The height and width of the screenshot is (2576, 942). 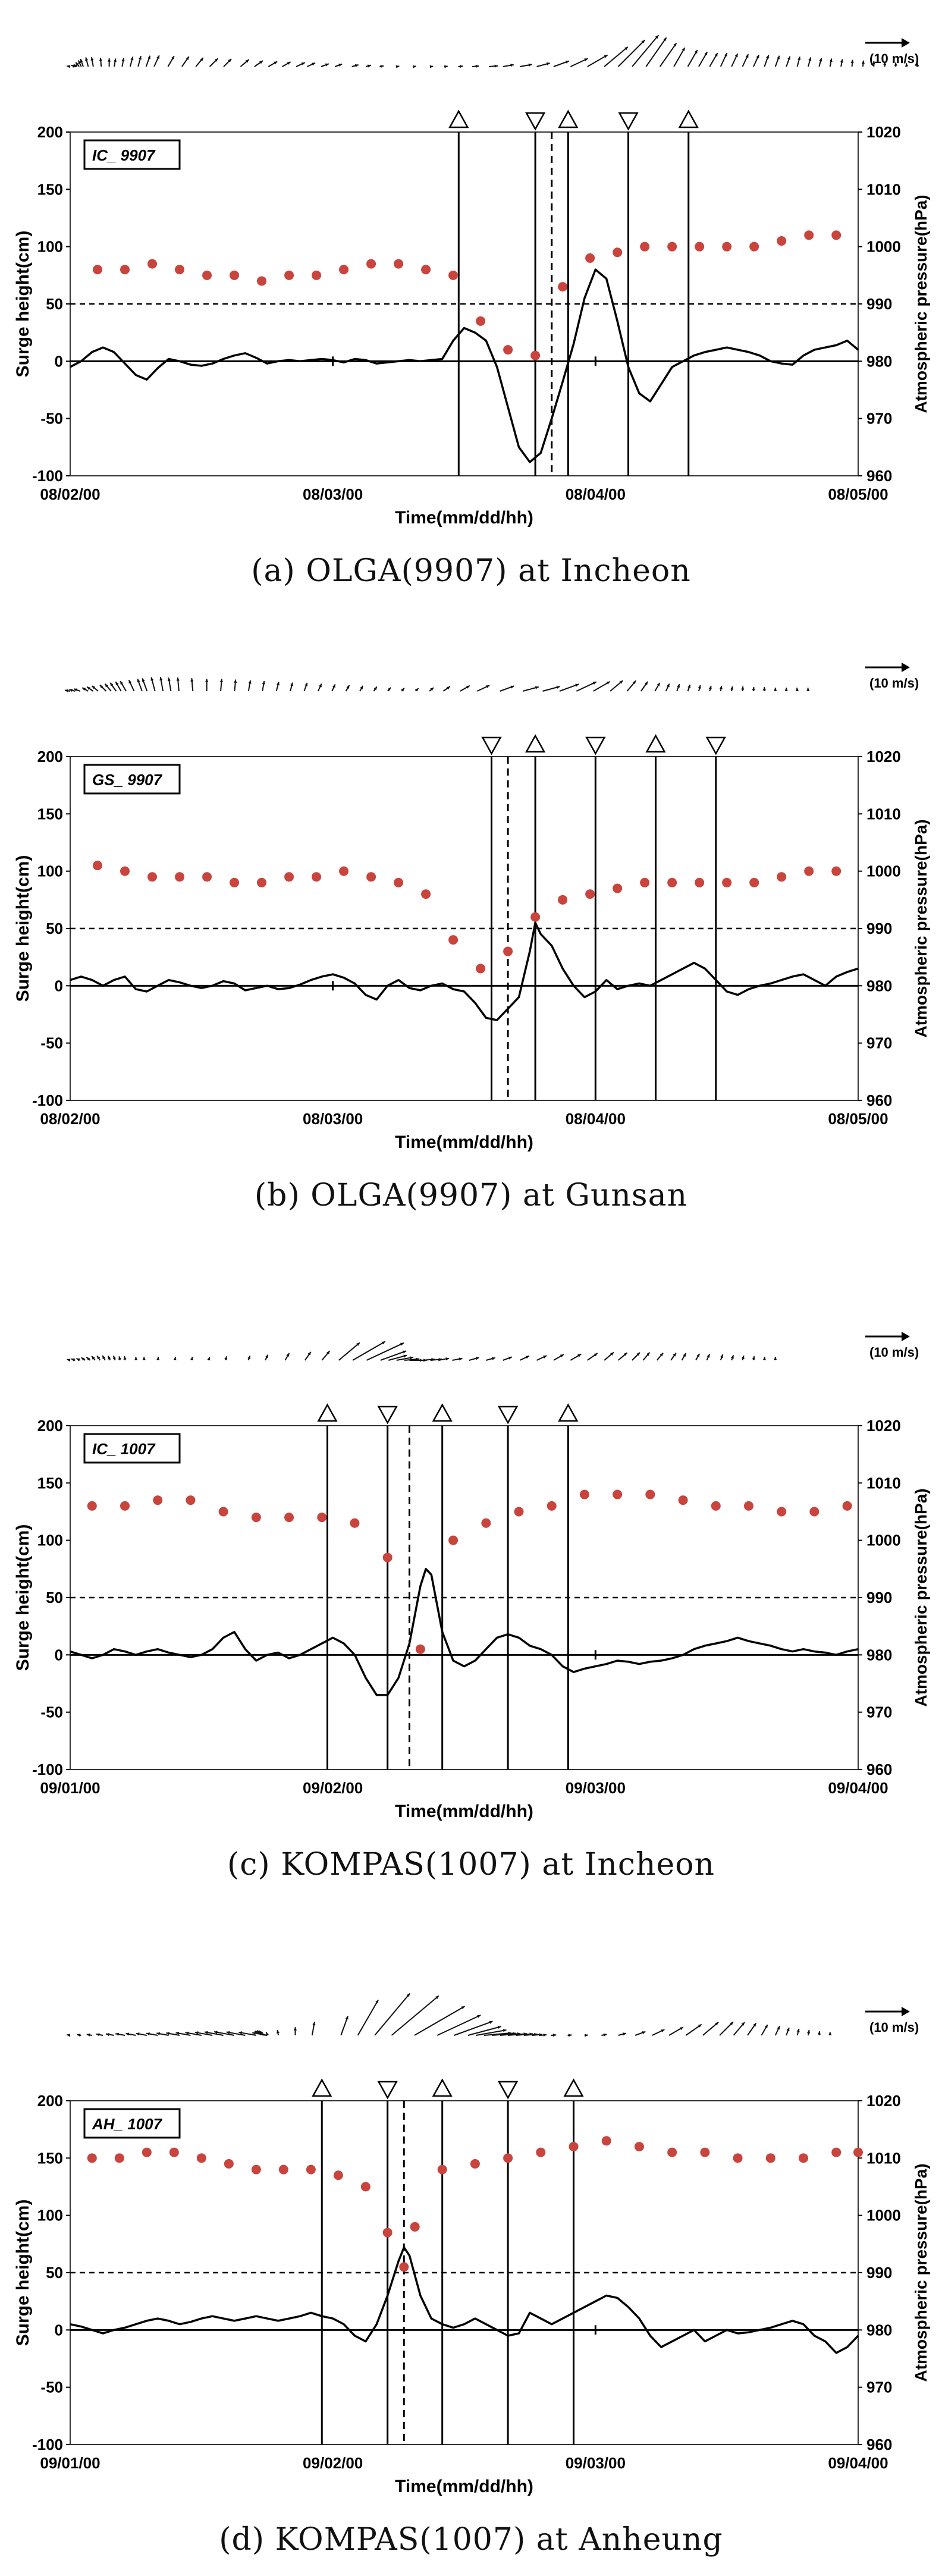 What do you see at coordinates (879, 1712) in the screenshot?
I see `y2-tick-label: 970` at bounding box center [879, 1712].